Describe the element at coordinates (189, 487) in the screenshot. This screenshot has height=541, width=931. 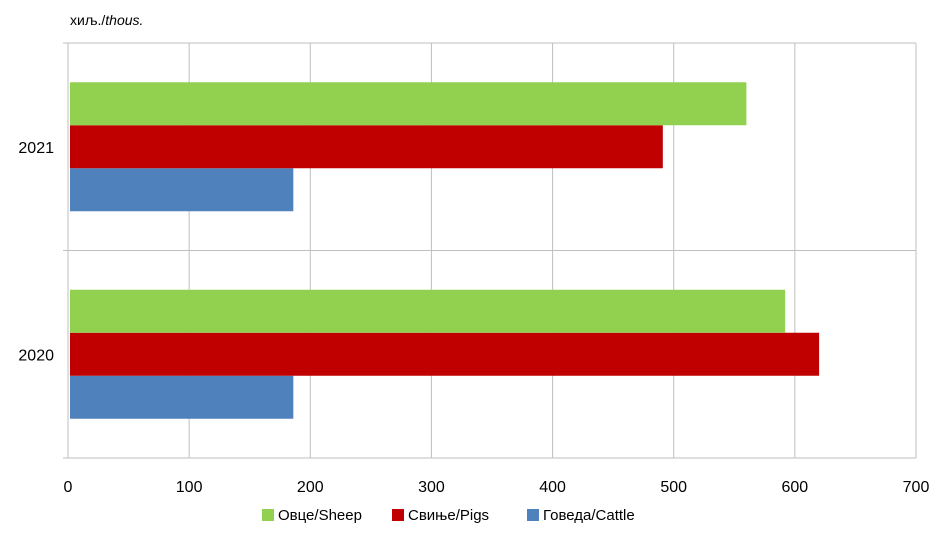
I see `x-tick-label: 100` at that location.